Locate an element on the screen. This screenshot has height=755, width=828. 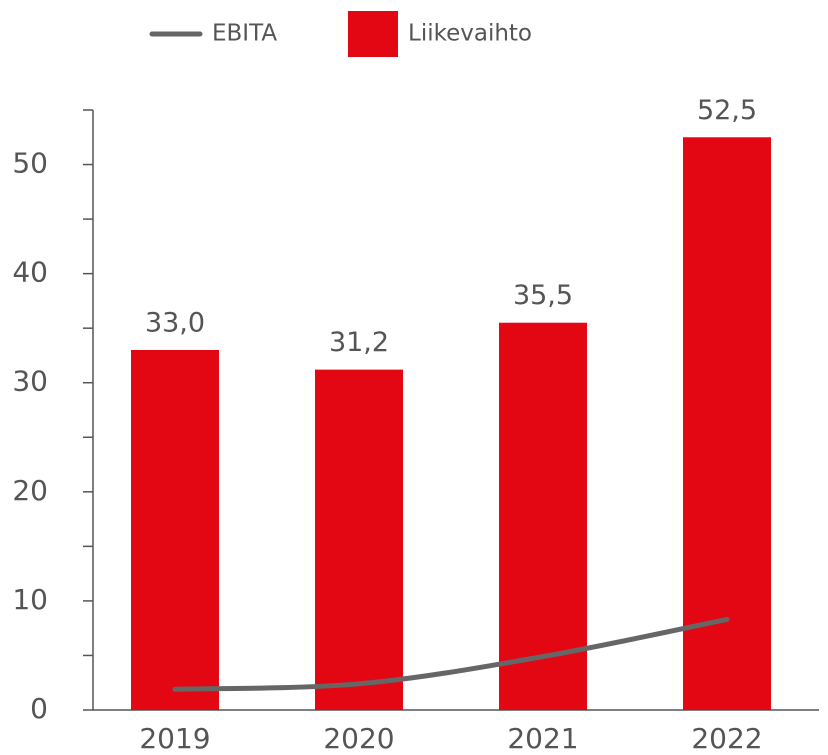
value-label: 52,5 is located at coordinates (727, 110).